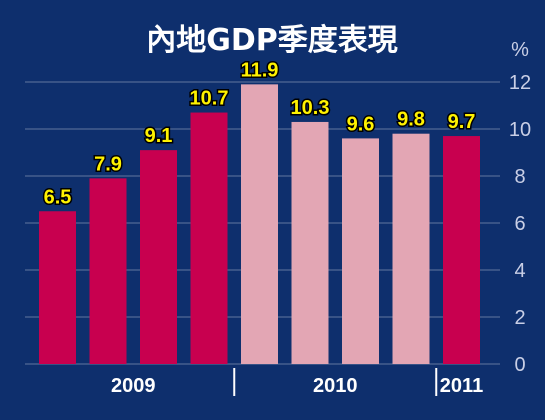 The width and height of the screenshot is (545, 420). Describe the element at coordinates (519, 177) in the screenshot. I see `y-tick-label: 8` at that location.